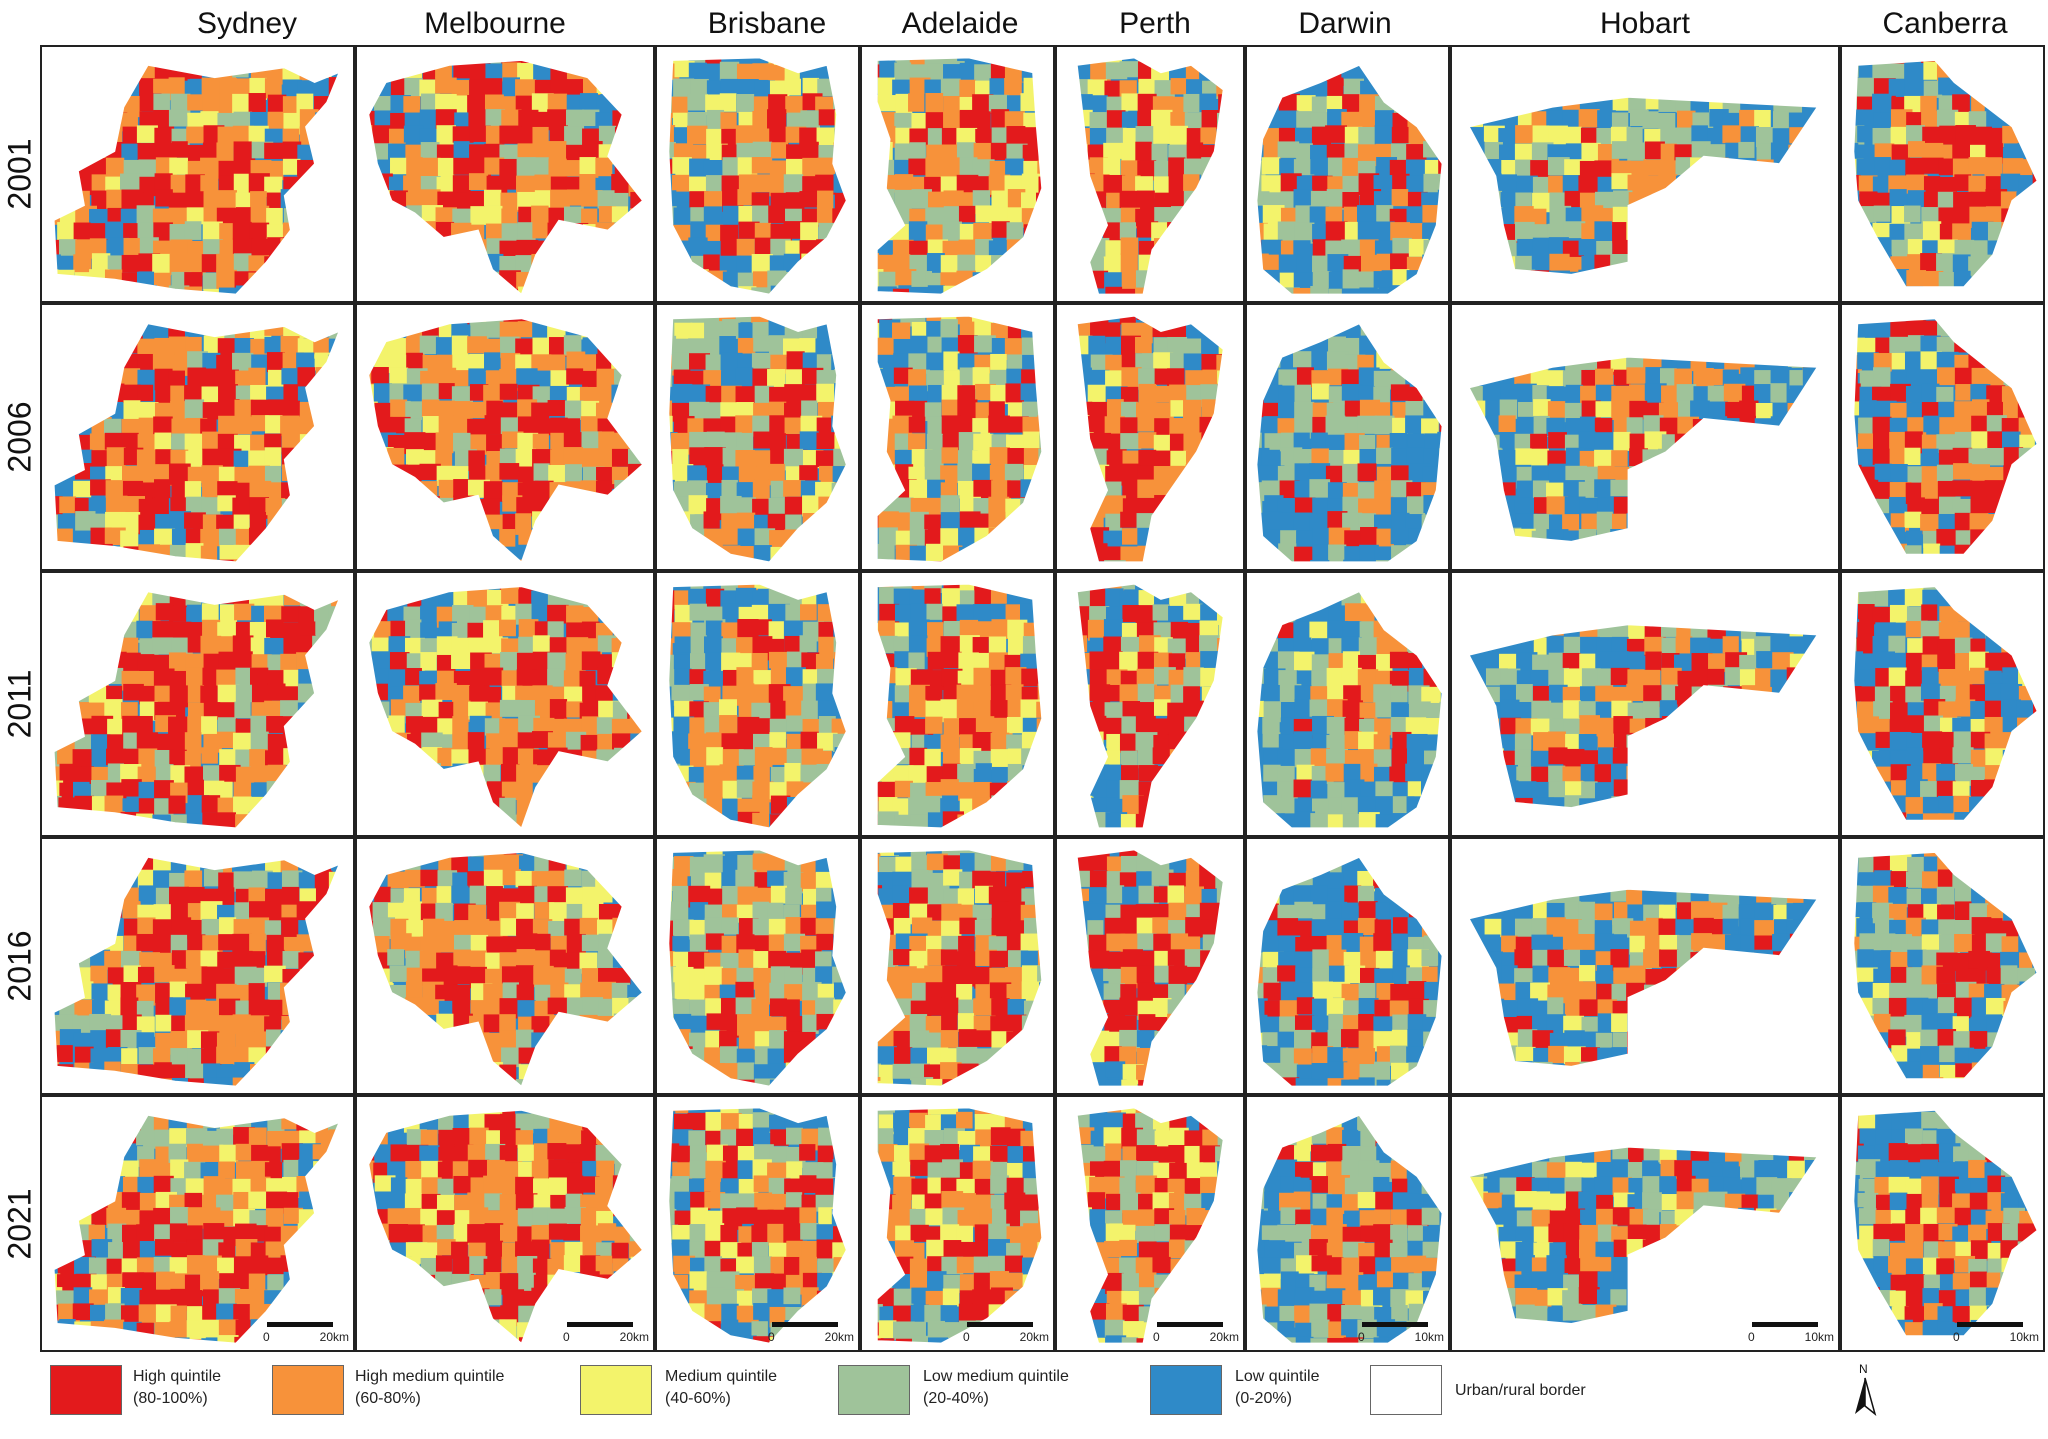  Describe the element at coordinates (1643, 716) in the screenshot. I see `map-hobart-2011` at that location.